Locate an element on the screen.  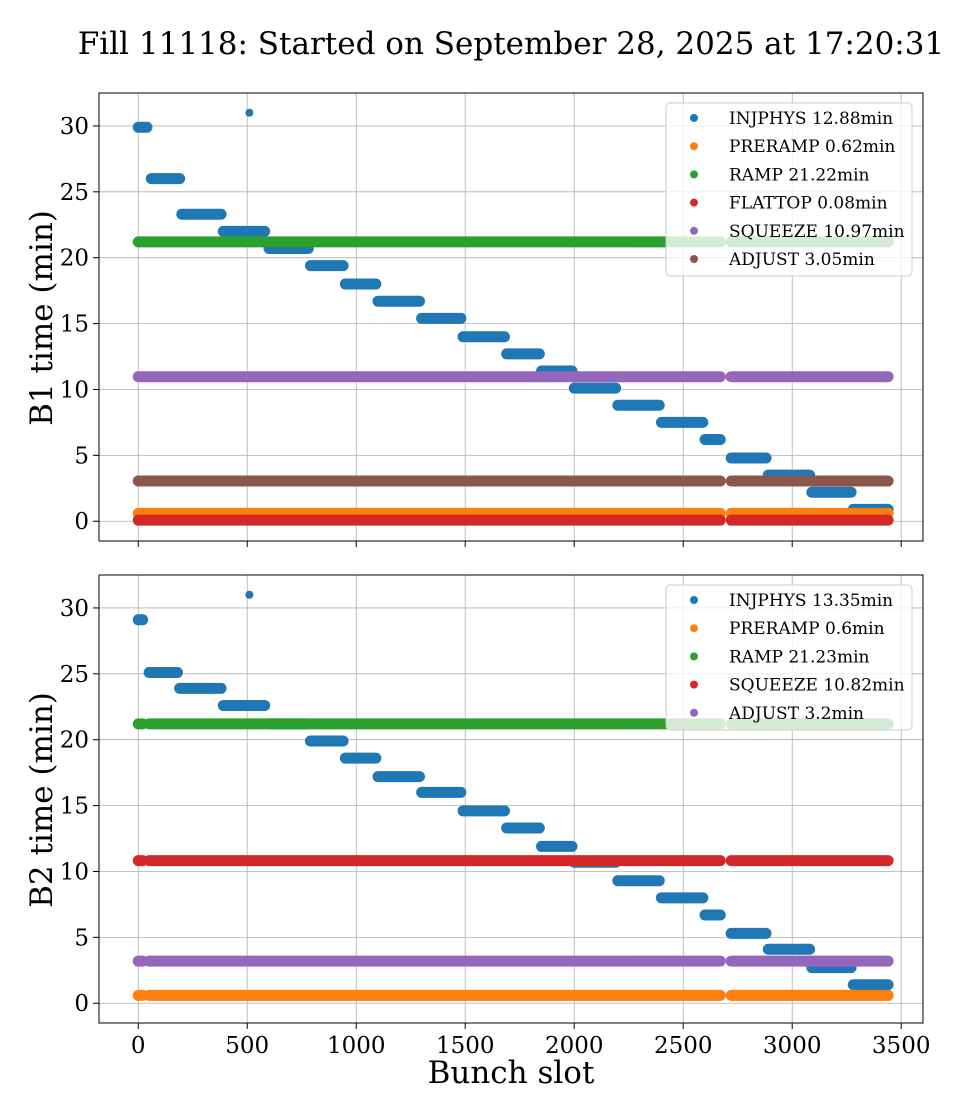
x-tick-label-0: 0 is located at coordinates (138, 1046).